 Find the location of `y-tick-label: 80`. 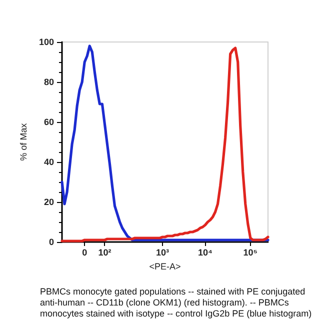

y-tick-label: 80 is located at coordinates (49, 82).